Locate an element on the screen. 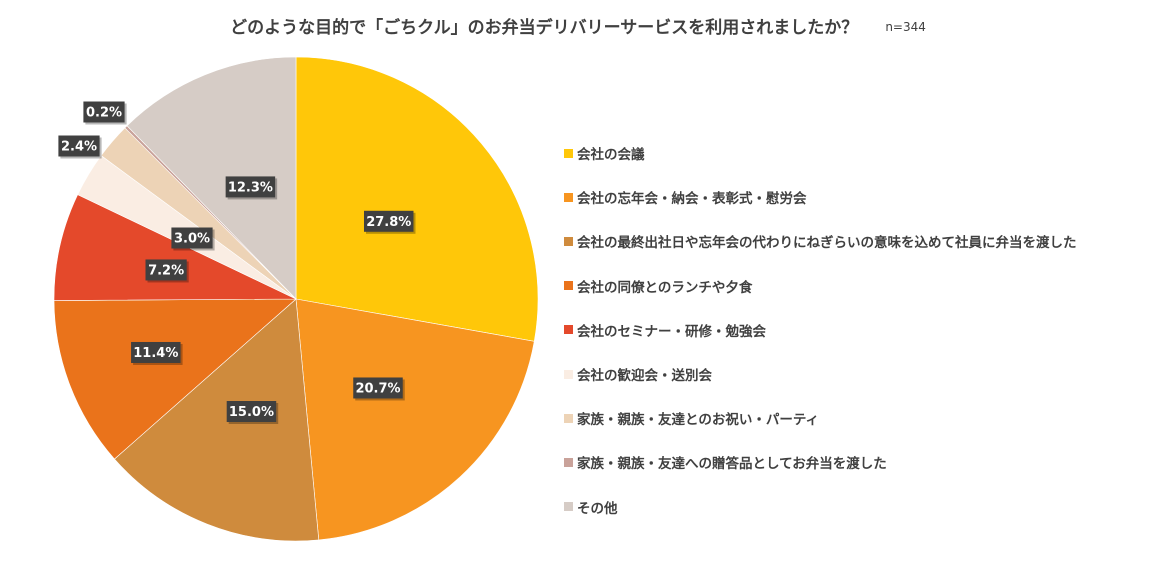 This screenshot has width=1156, height=563. data-label-text: 12.3% is located at coordinates (250, 187).